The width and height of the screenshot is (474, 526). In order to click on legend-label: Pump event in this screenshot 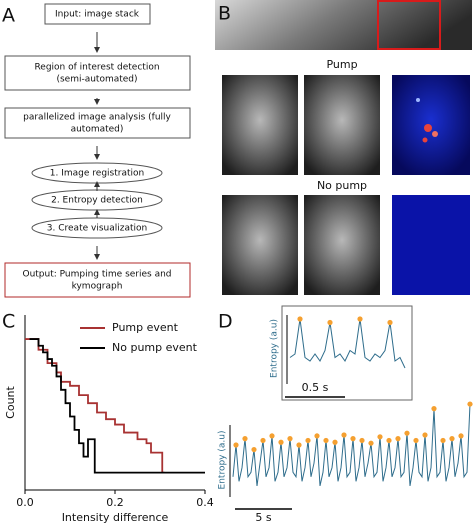, I will do `click(145, 327)`.